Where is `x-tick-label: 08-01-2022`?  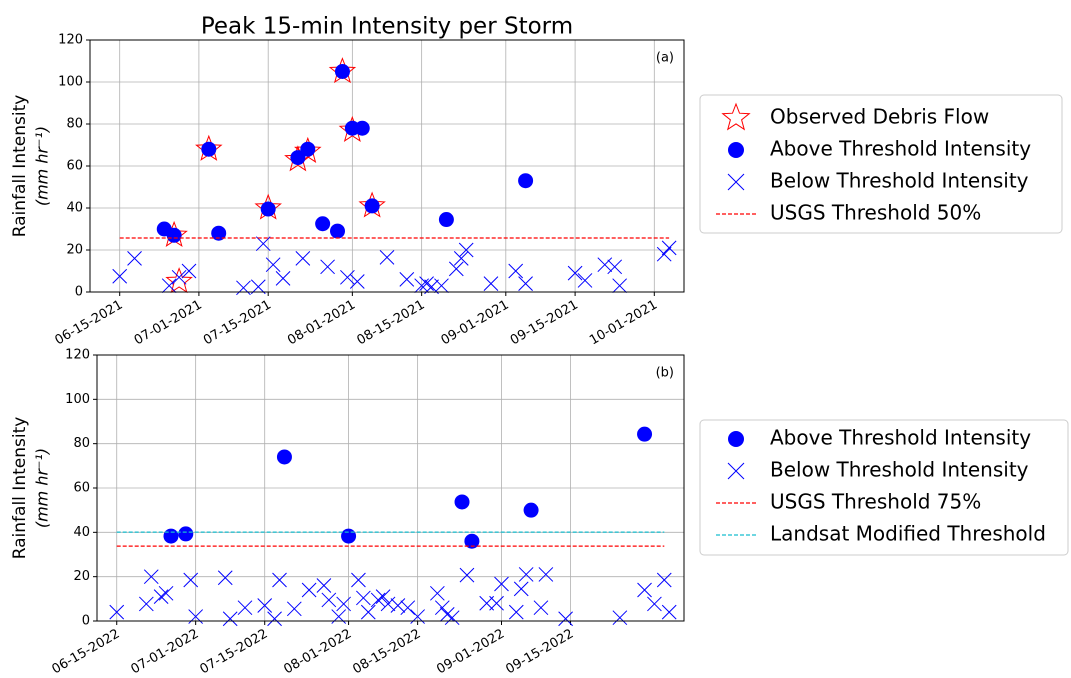 x-tick-label: 08-01-2022 is located at coordinates (317, 652).